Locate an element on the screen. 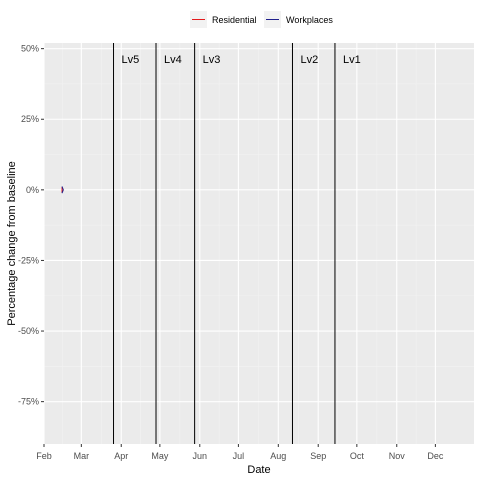 The height and width of the screenshot is (480, 480). x-tick-label: Mar is located at coordinates (82, 456).